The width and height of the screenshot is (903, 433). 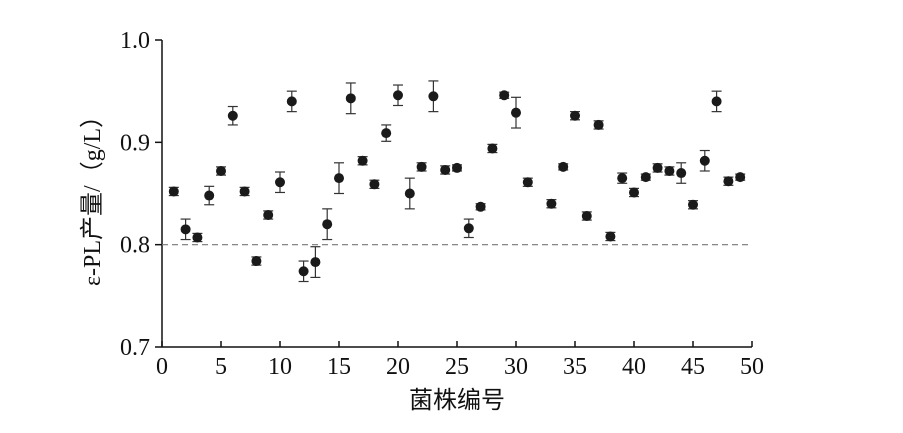 I want to click on x-tick-label: 45, so click(x=693, y=367).